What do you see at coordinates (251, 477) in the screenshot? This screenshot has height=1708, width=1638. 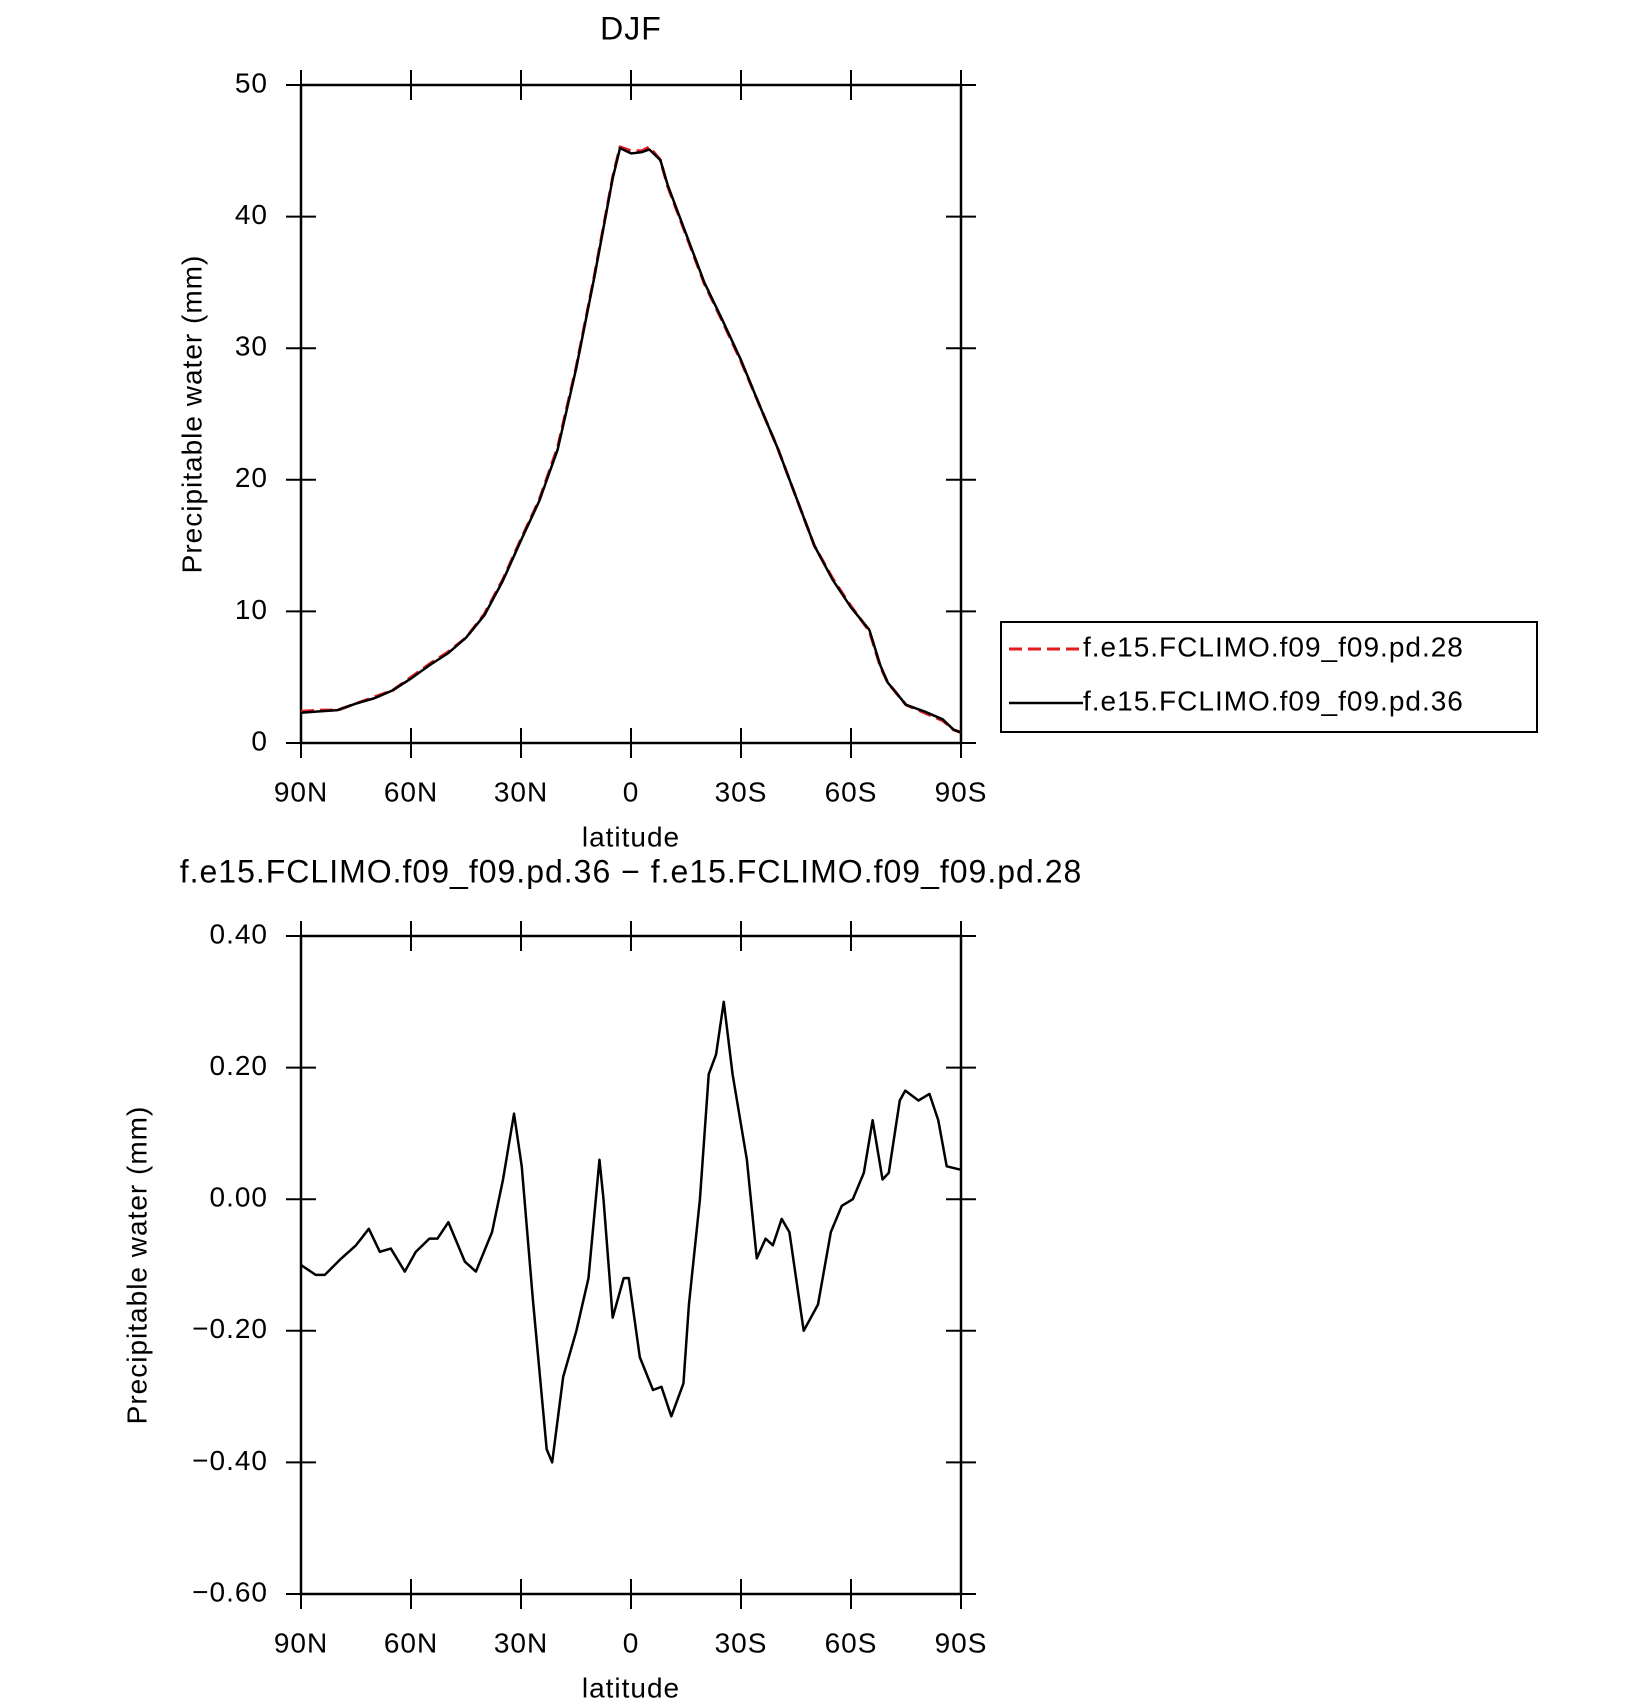 I see `y-tick-label: 20` at bounding box center [251, 477].